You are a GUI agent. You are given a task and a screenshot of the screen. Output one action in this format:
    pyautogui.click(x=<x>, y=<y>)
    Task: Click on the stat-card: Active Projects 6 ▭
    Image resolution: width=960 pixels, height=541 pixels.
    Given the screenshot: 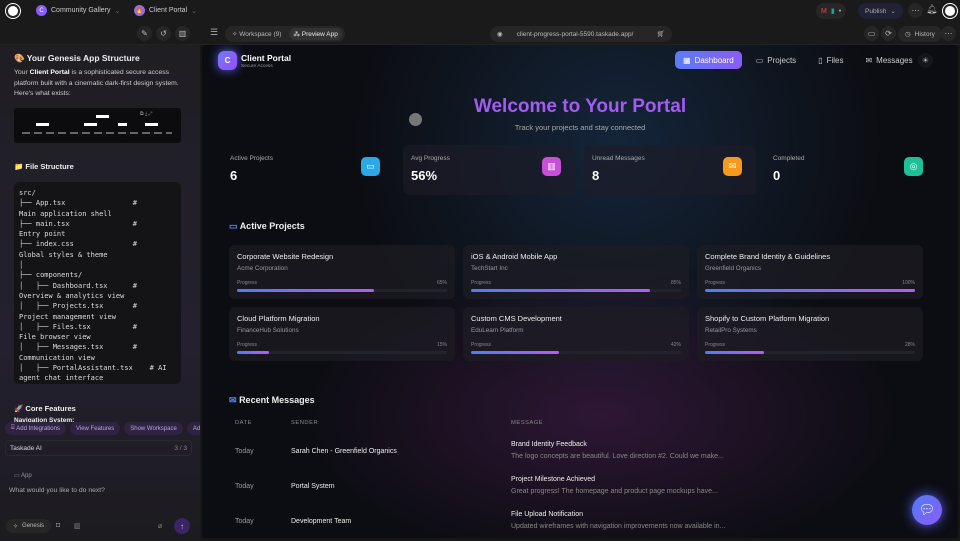 What is the action you would take?
    pyautogui.click(x=308, y=170)
    